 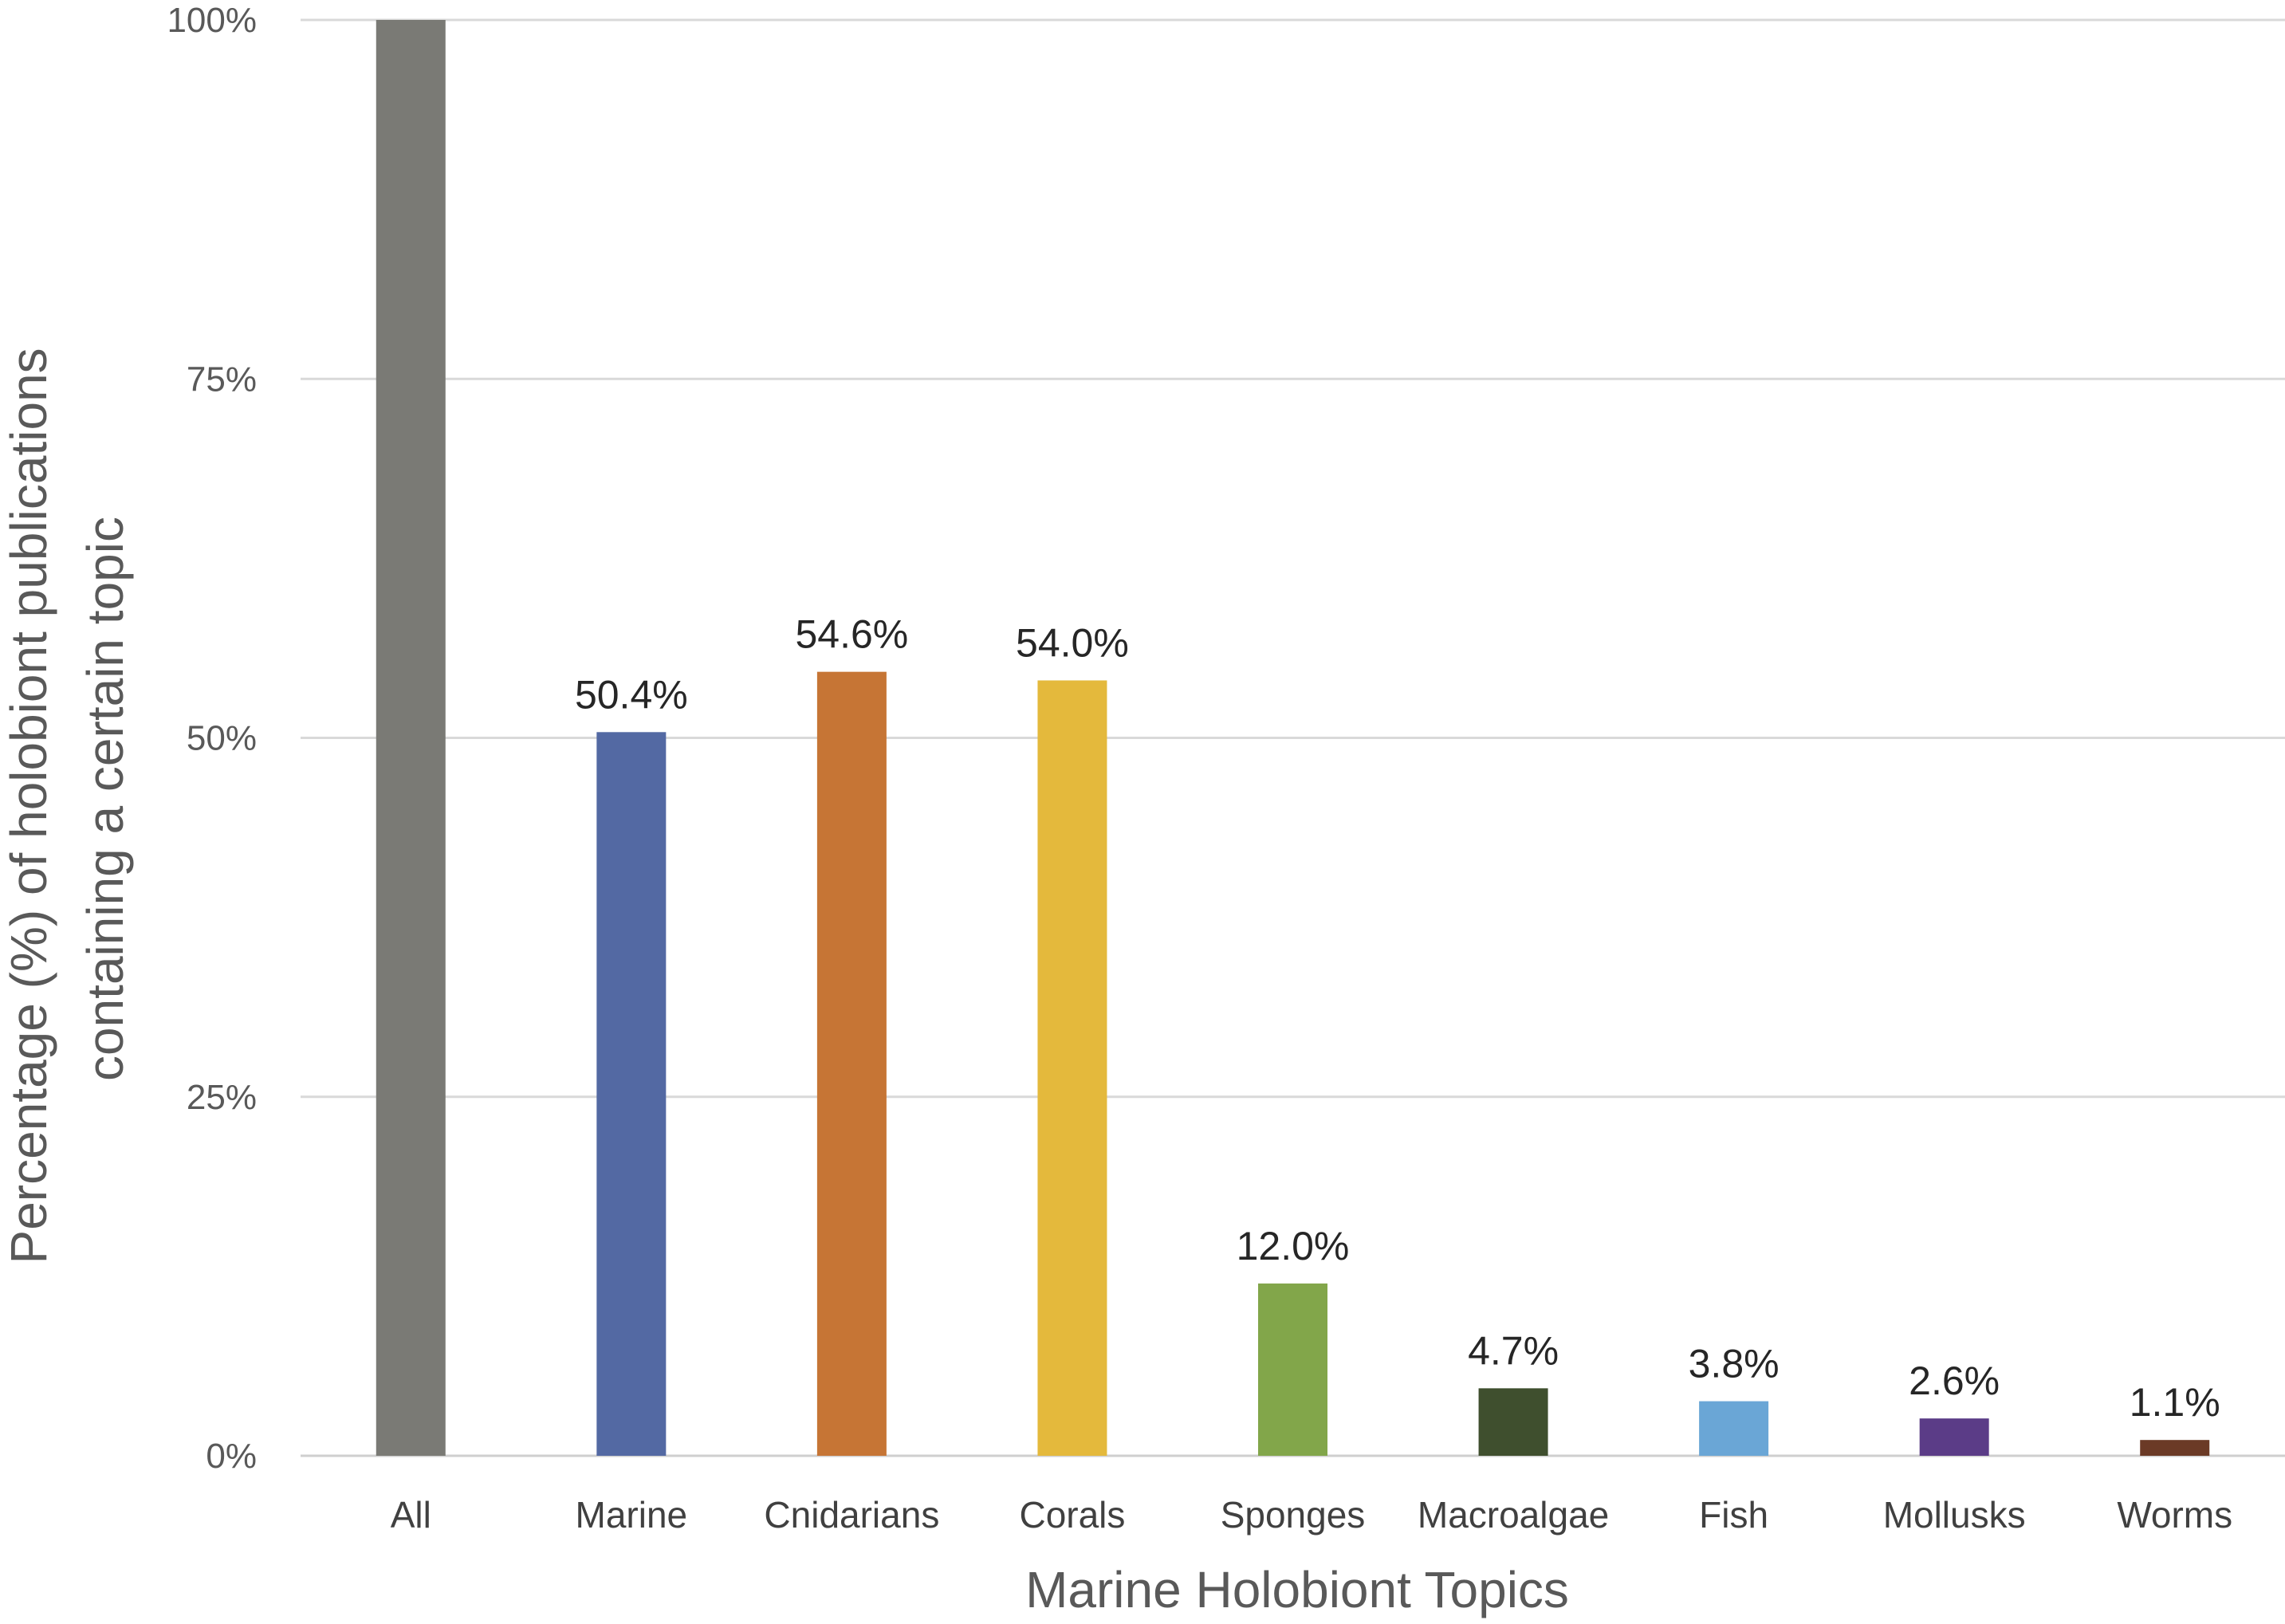 I want to click on y-tick-label: 50%, so click(x=222, y=739).